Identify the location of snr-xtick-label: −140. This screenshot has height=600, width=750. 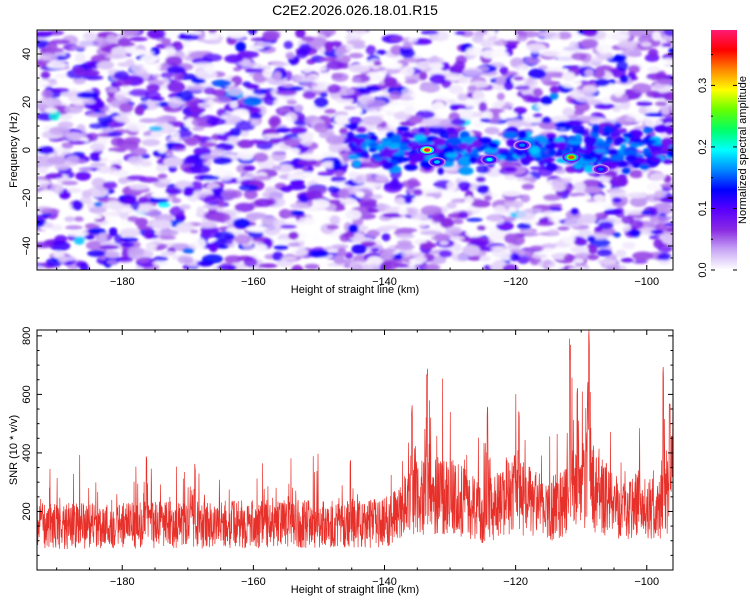
(384, 582).